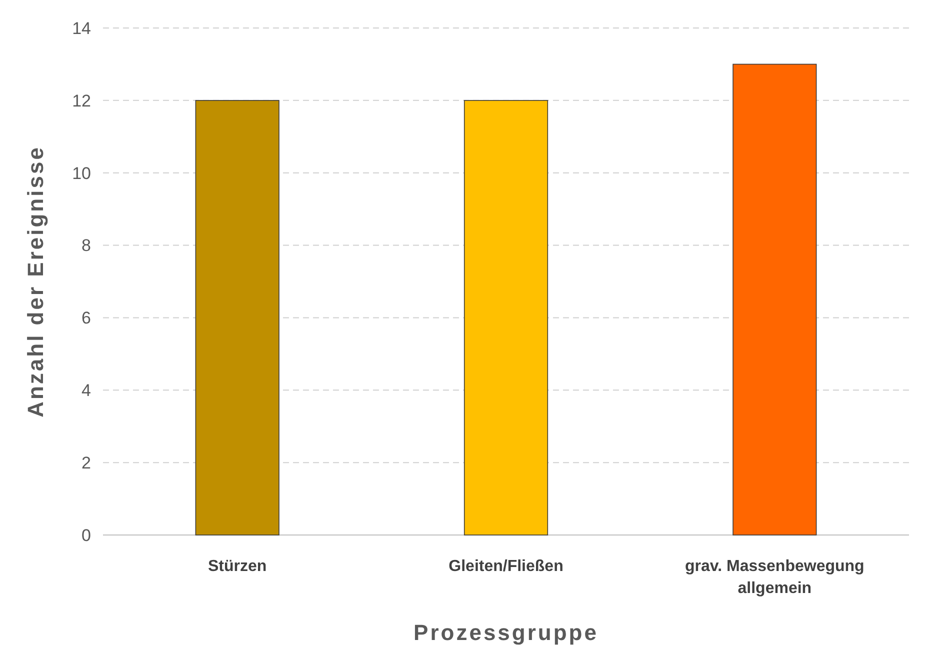  I want to click on y-tick-label: 2, so click(86, 463).